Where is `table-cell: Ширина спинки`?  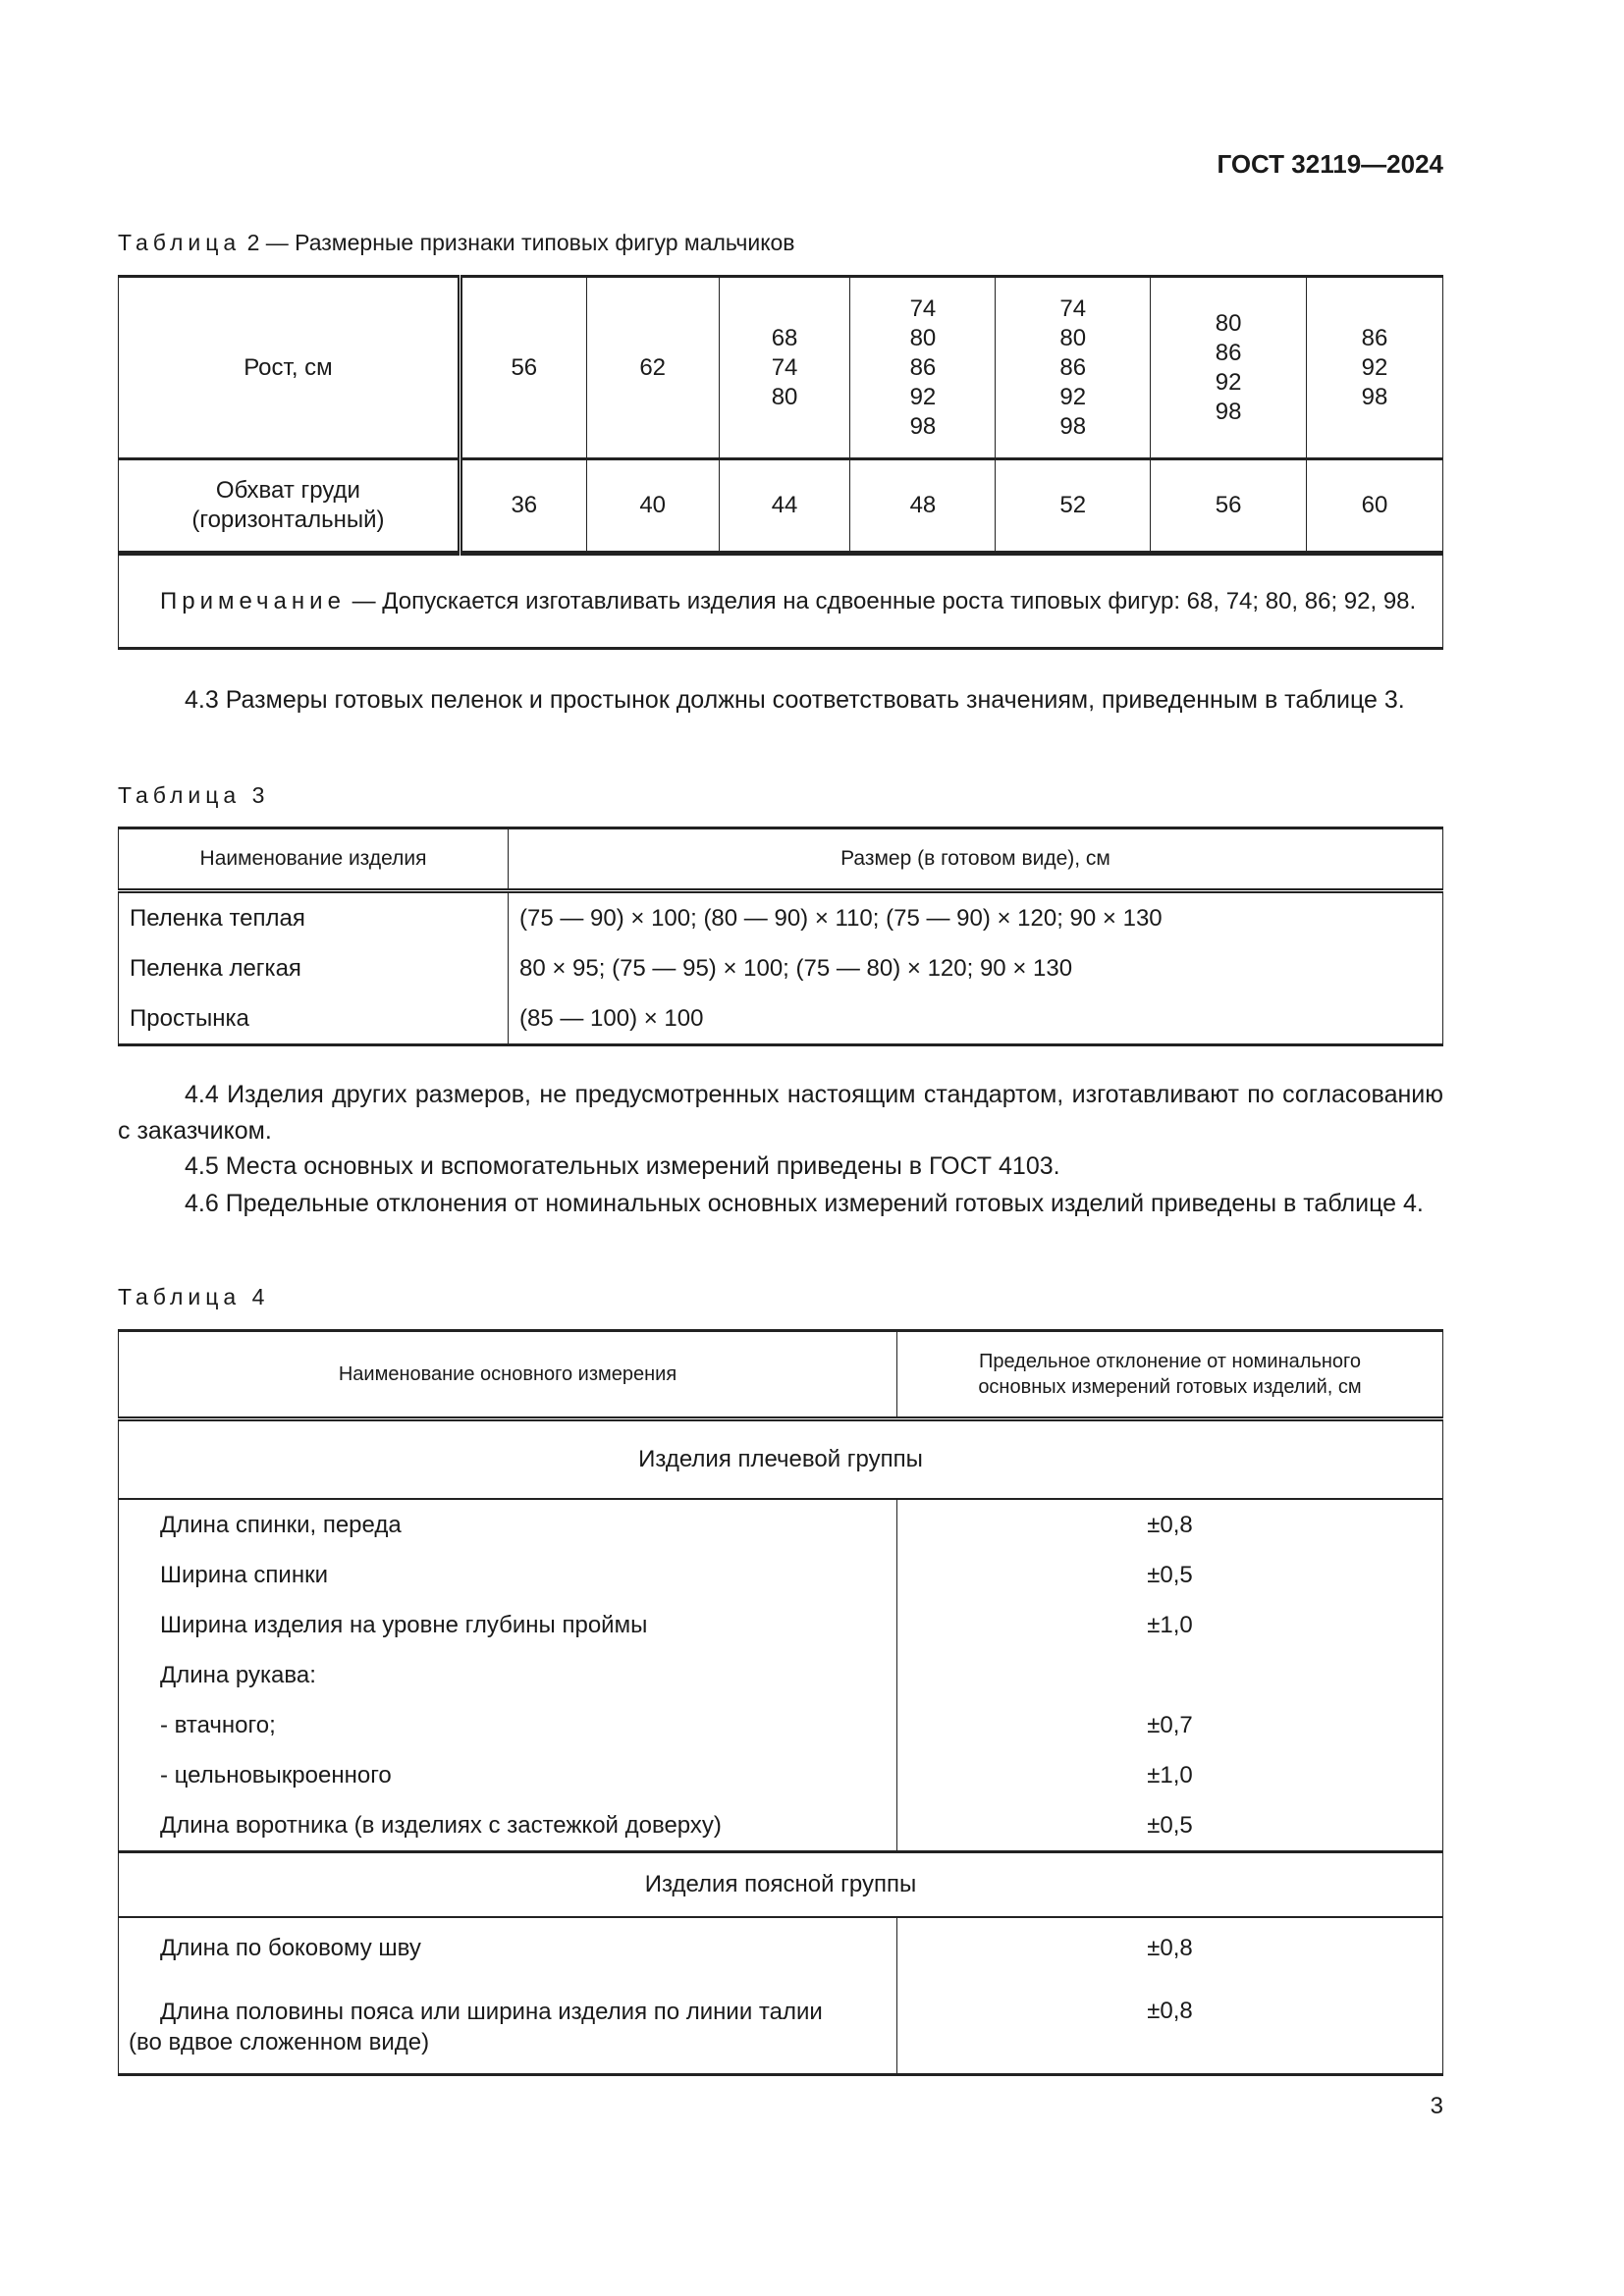 table-cell: Ширина спинки is located at coordinates (507, 1575).